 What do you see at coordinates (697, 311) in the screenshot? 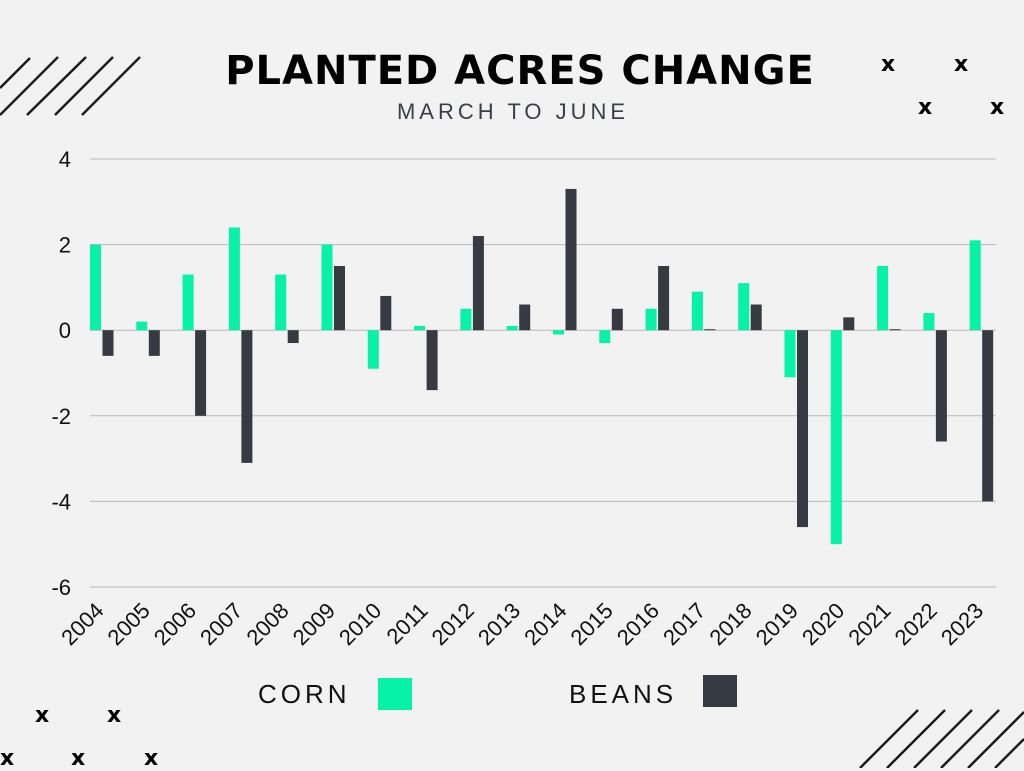
I see `bar-corn-2017` at bounding box center [697, 311].